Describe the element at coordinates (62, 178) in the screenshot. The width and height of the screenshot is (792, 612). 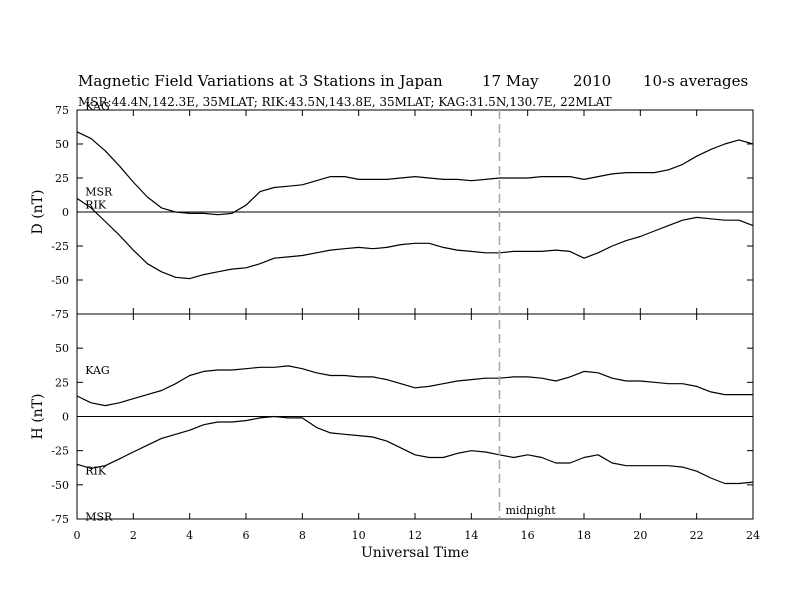
I see `panel-D-y-tick-label: 25` at that location.